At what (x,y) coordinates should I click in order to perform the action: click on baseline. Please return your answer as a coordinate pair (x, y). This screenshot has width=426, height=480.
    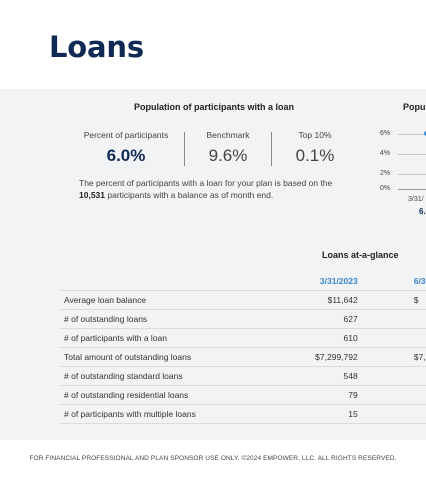
    Looking at the image, I should click on (412, 189).